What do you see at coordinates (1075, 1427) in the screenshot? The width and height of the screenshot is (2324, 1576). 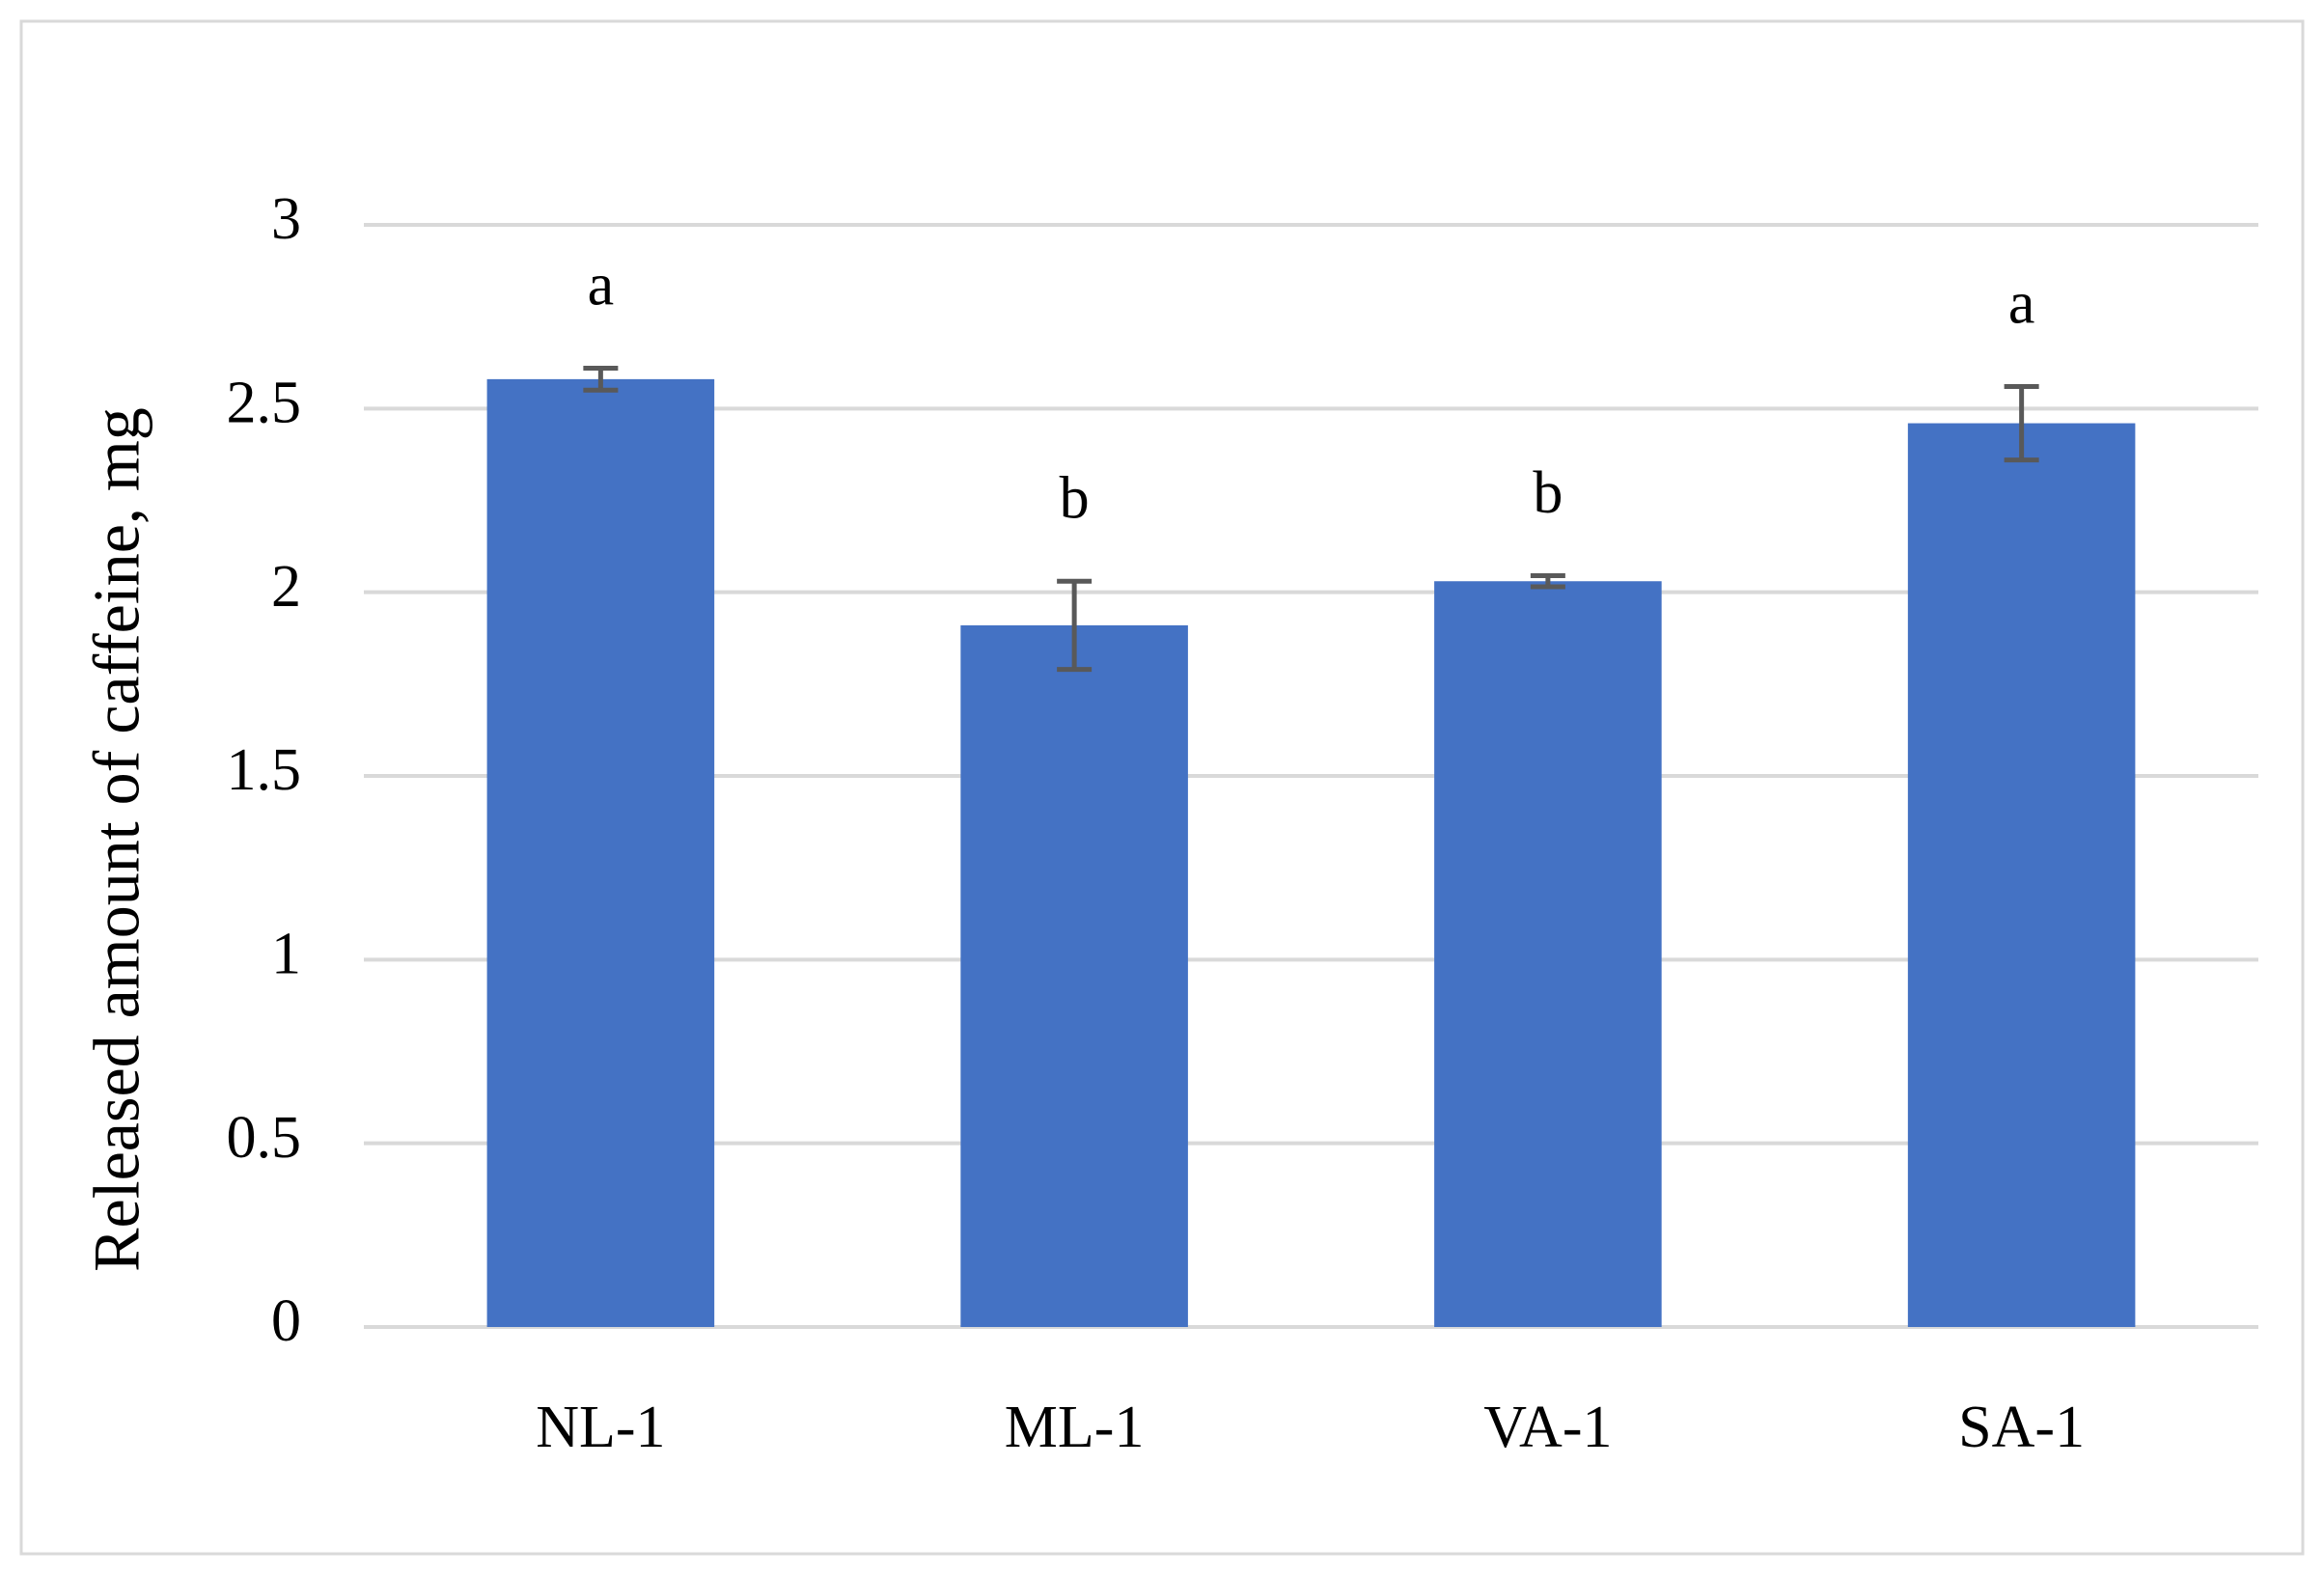 I see `x-tick-label: ML-1` at bounding box center [1075, 1427].